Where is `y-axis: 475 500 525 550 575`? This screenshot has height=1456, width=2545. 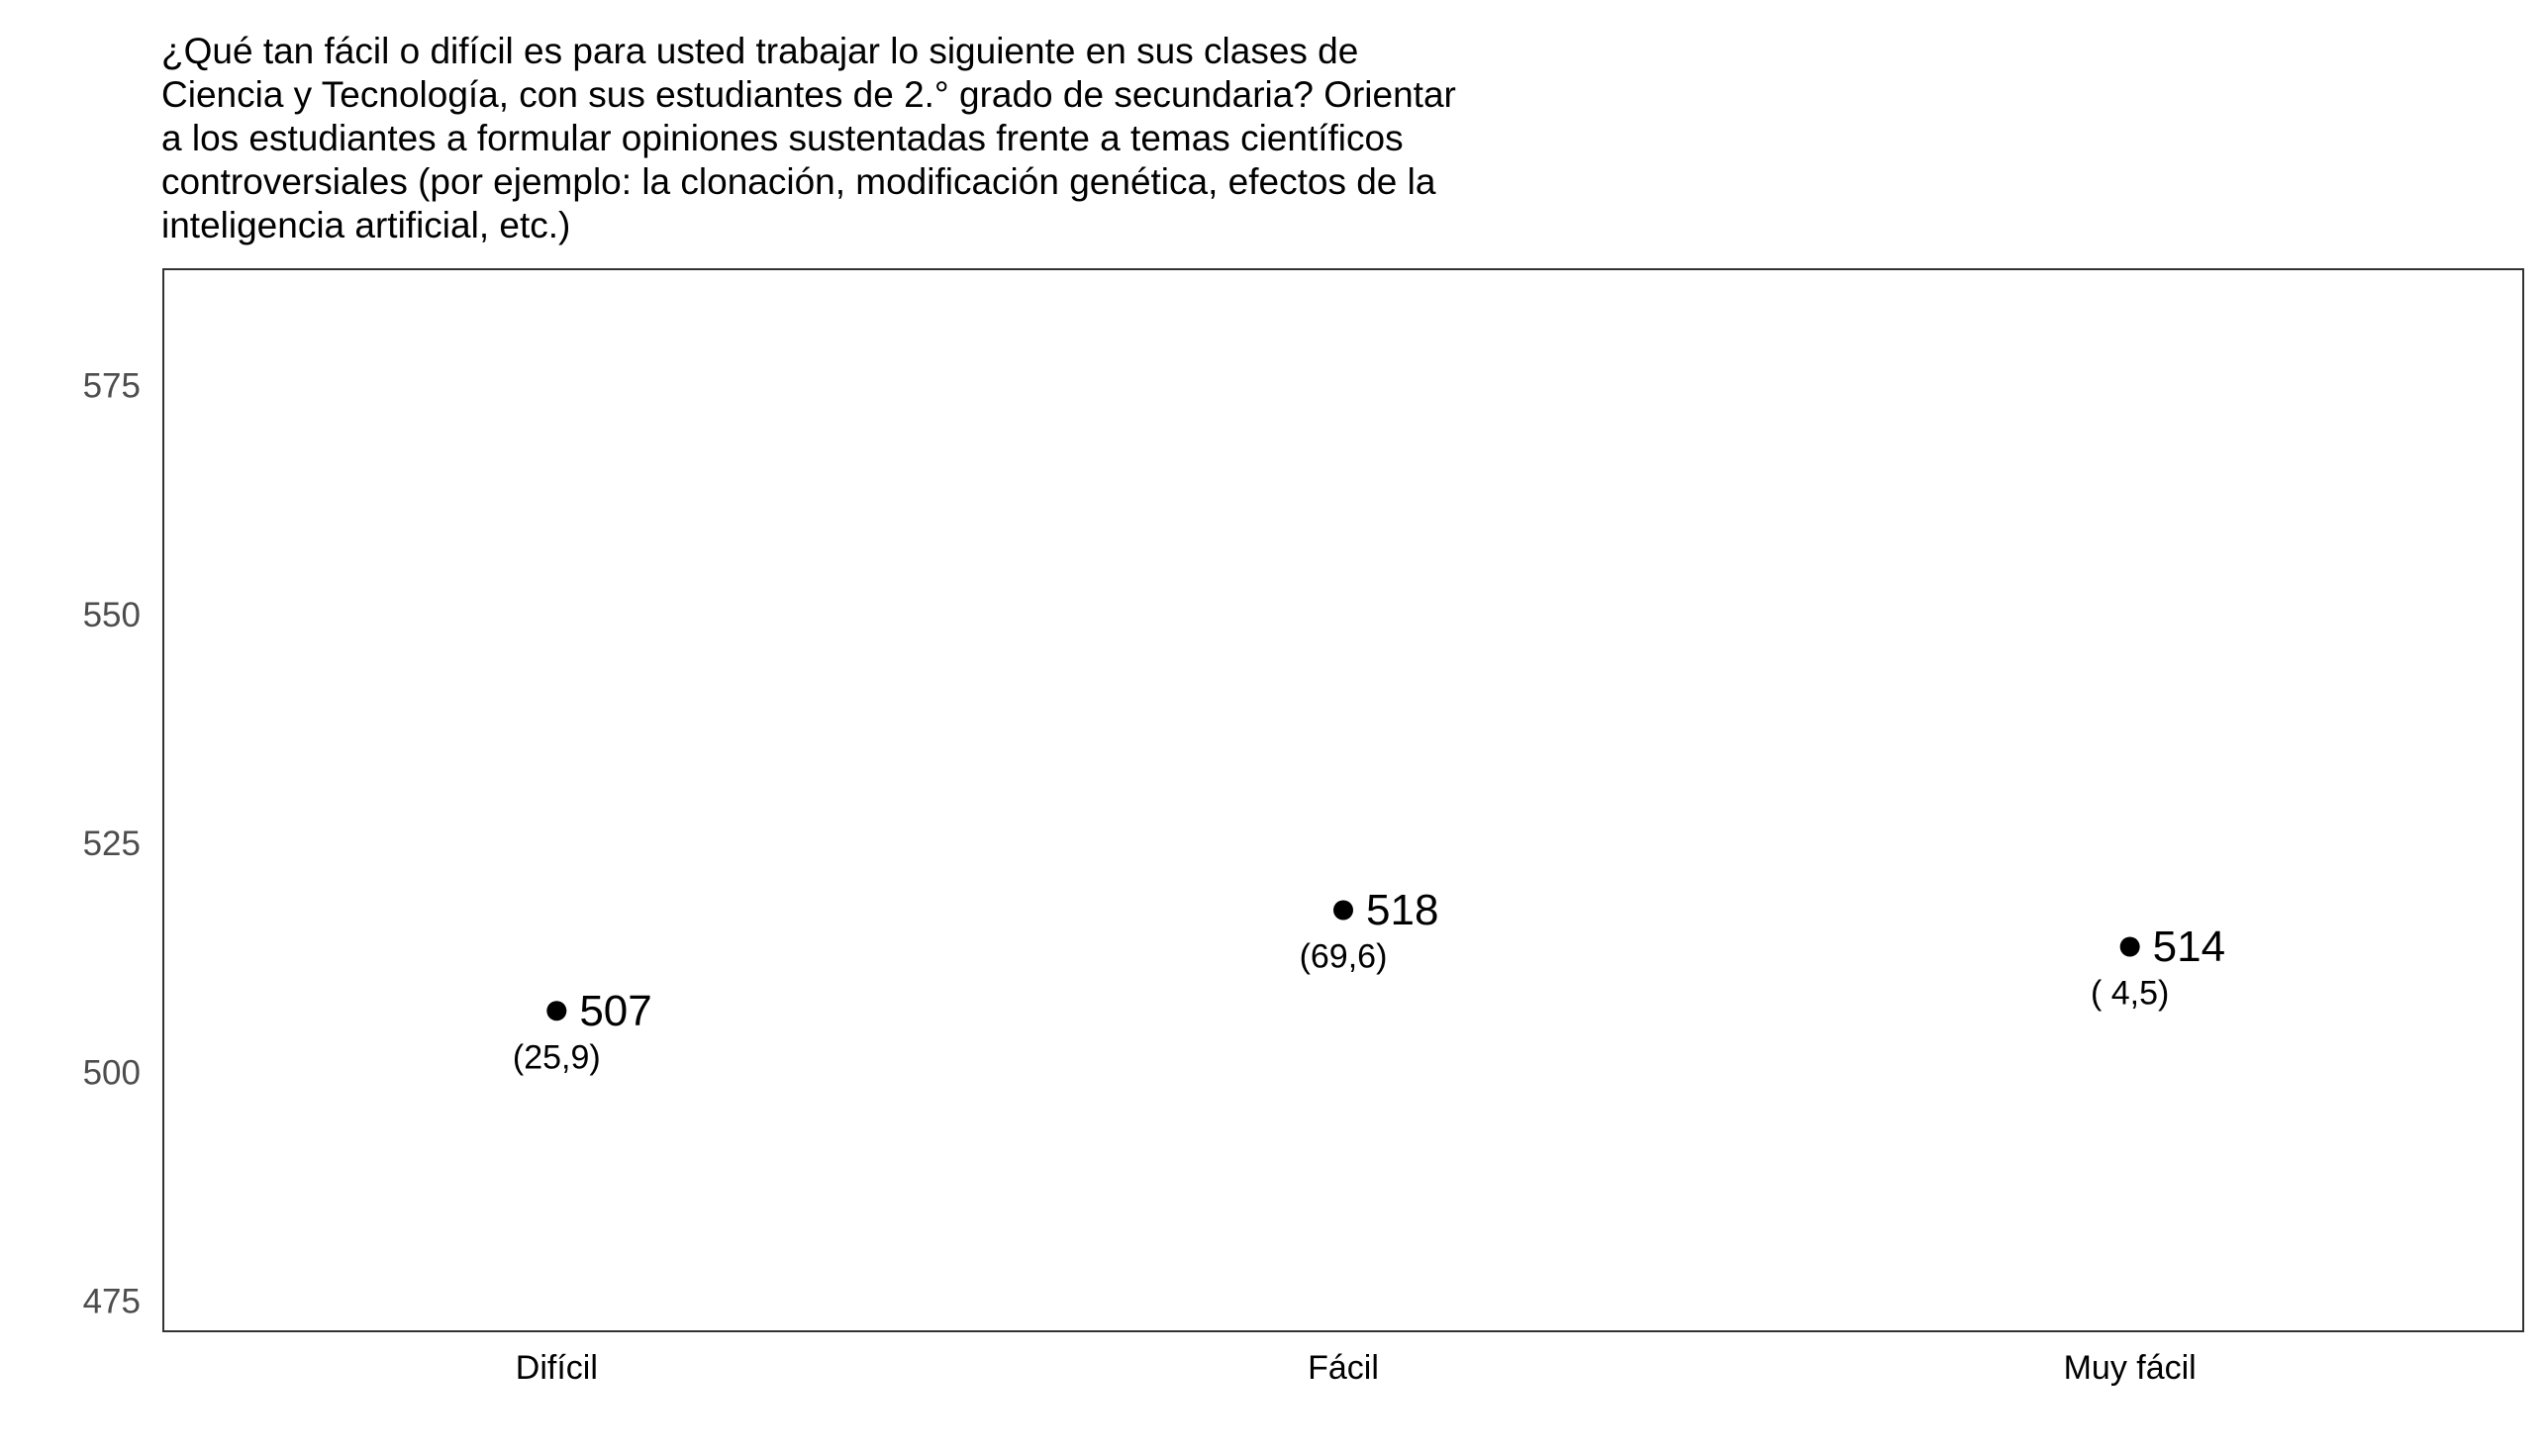
y-axis: 475 500 525 550 575 is located at coordinates (112, 844).